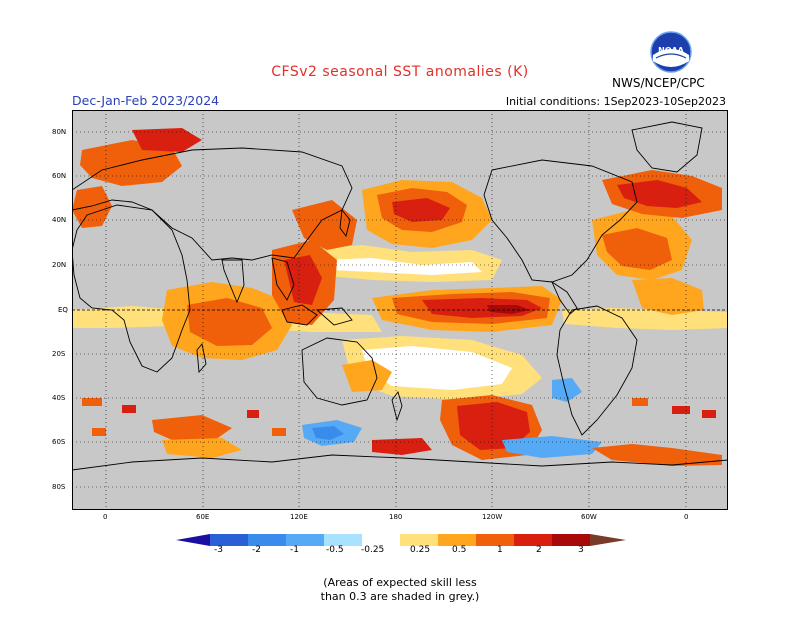 This screenshot has height=618, width=800. I want to click on skill-note-line-2: than 0.3 are shaded in grey.), so click(400, 596).